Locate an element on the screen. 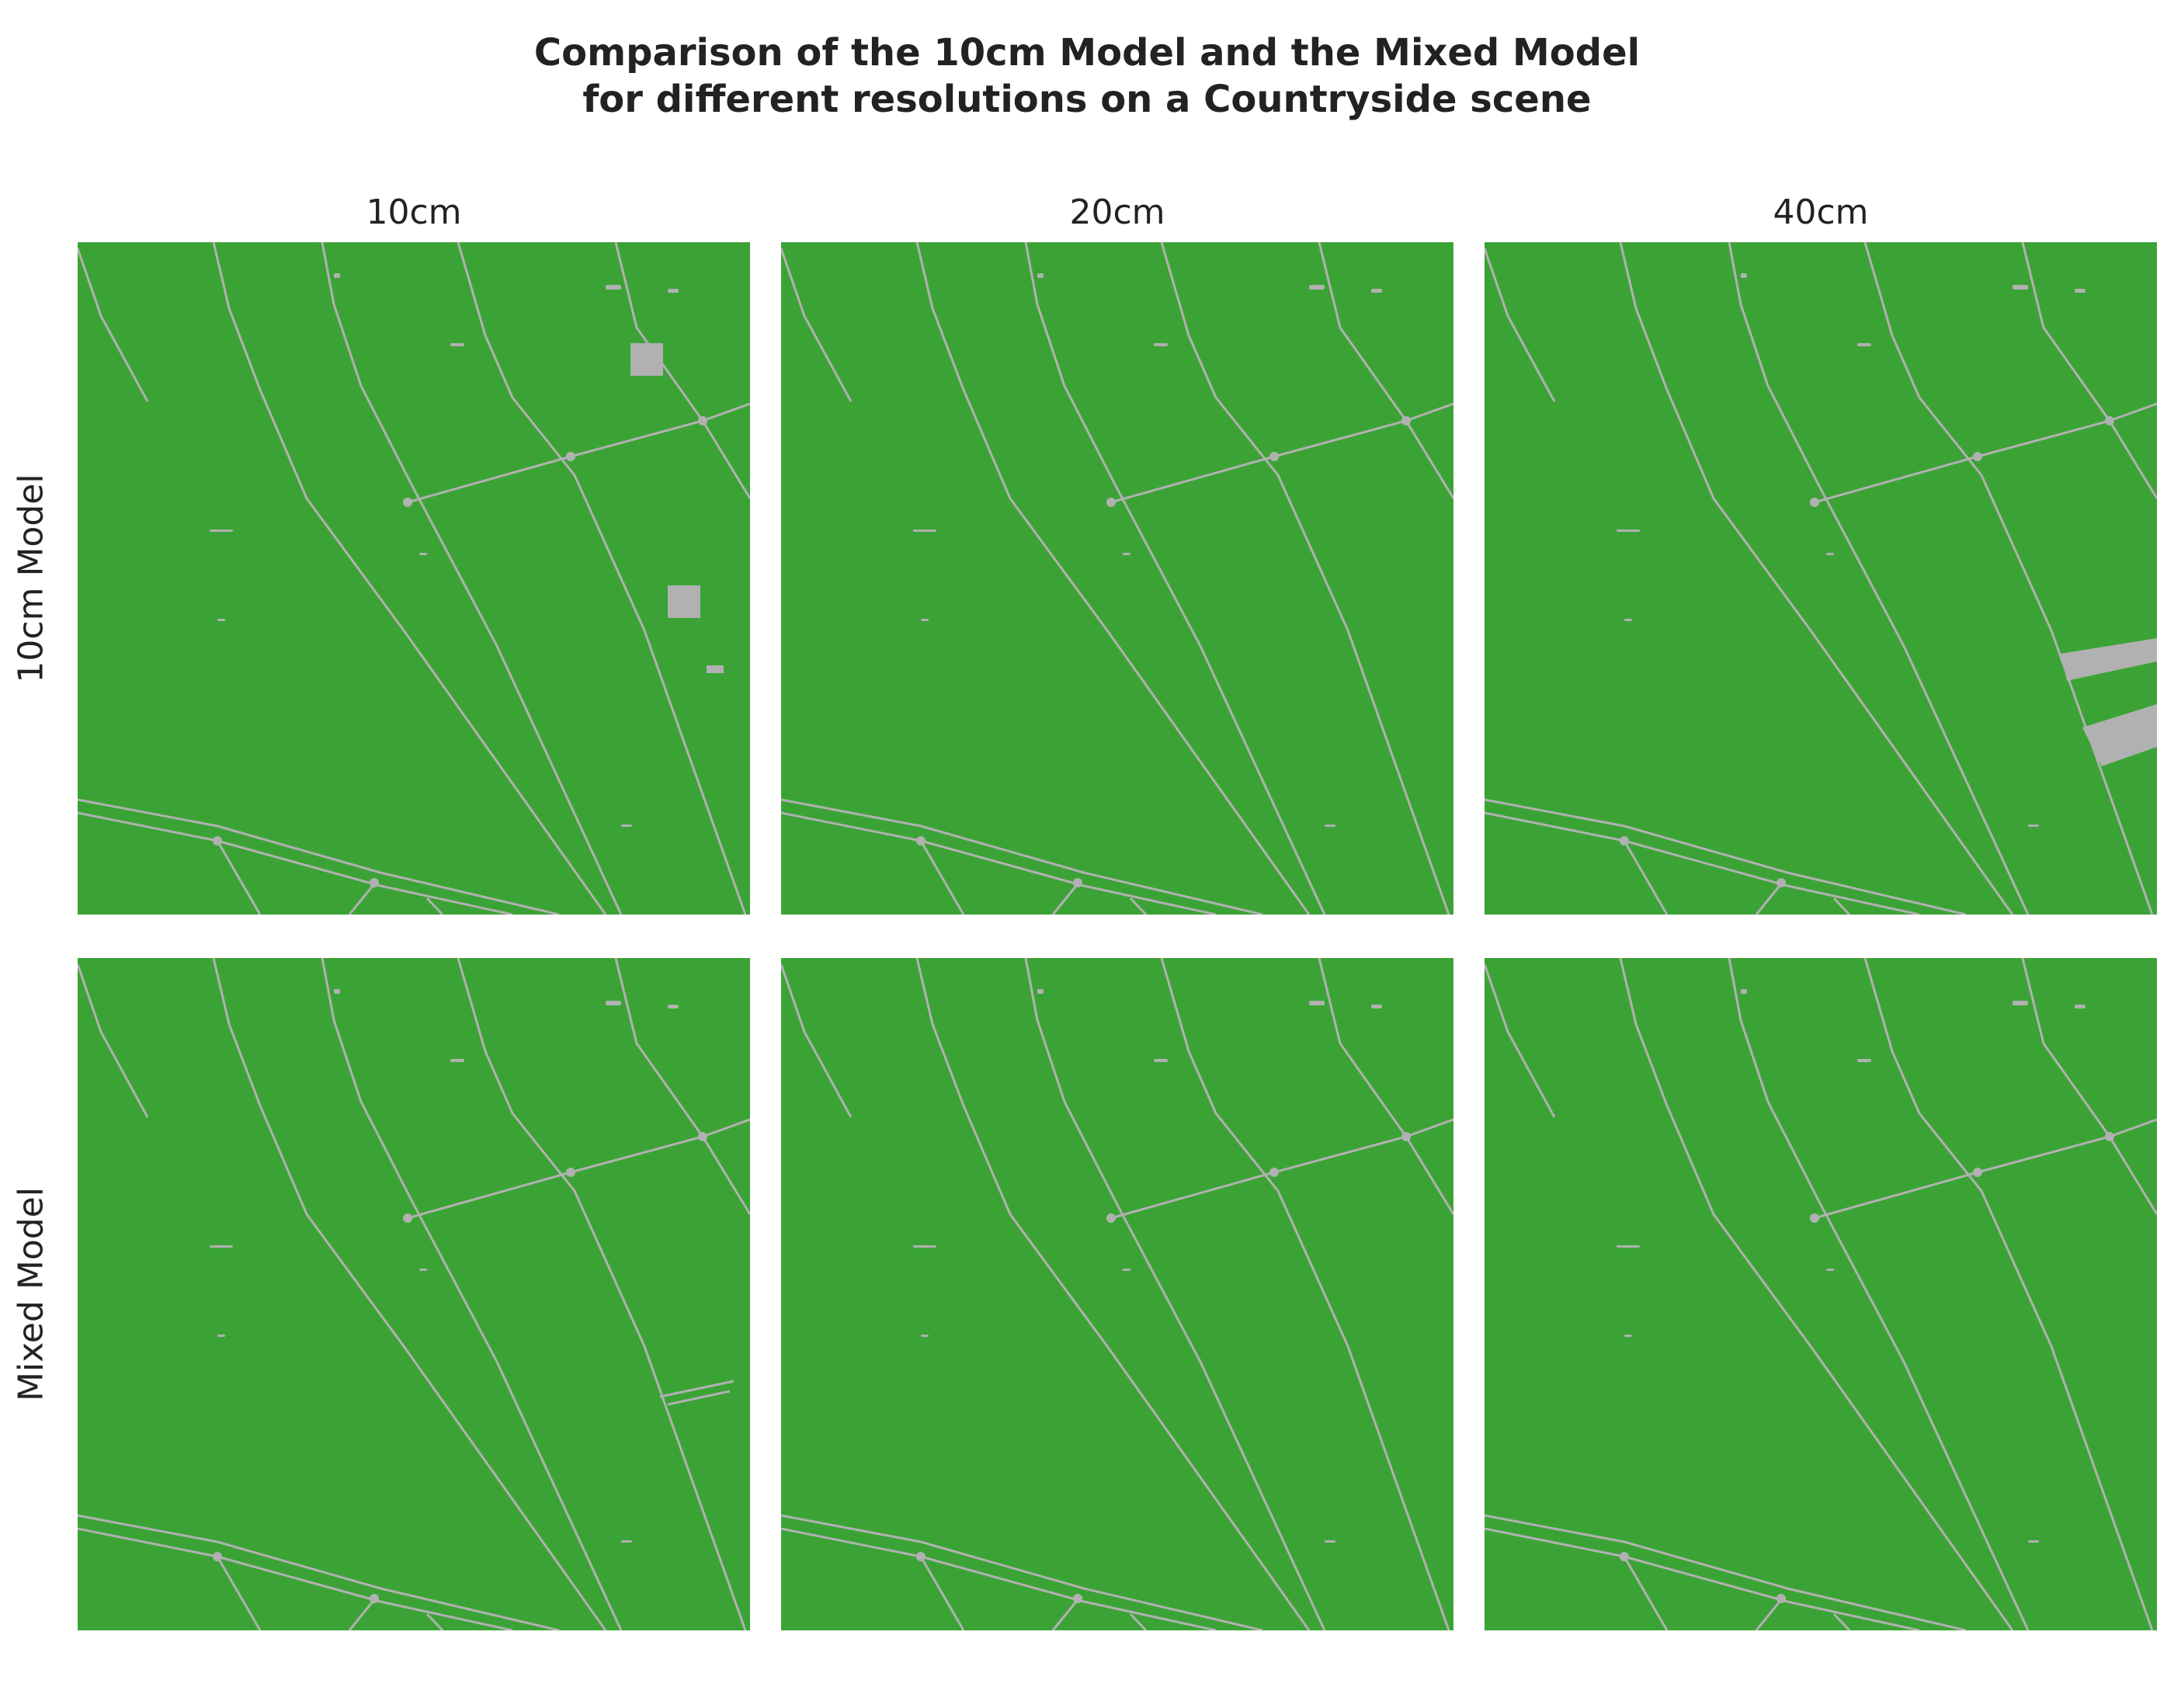 The width and height of the screenshot is (2174, 1708). column-label-10cm: 10cm is located at coordinates (414, 212).